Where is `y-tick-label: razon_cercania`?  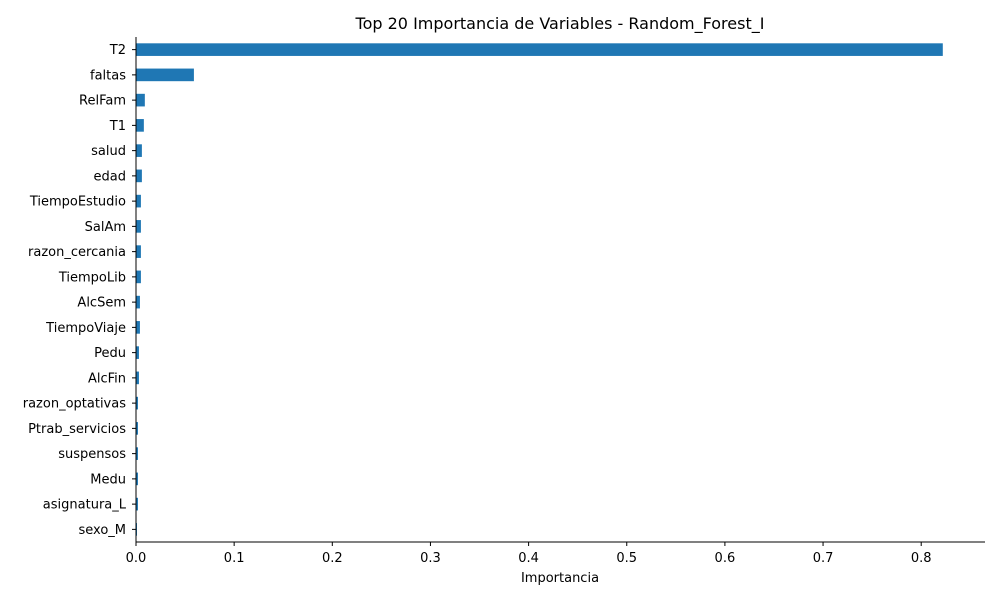 y-tick-label: razon_cercania is located at coordinates (77, 252).